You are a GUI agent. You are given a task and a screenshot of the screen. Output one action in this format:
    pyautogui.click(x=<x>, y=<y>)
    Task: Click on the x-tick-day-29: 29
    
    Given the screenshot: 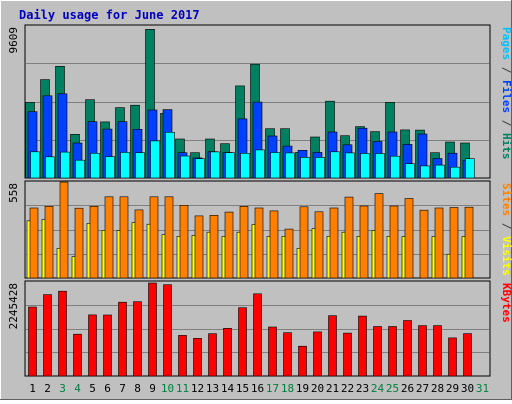 What is the action you would take?
    pyautogui.click(x=452, y=388)
    